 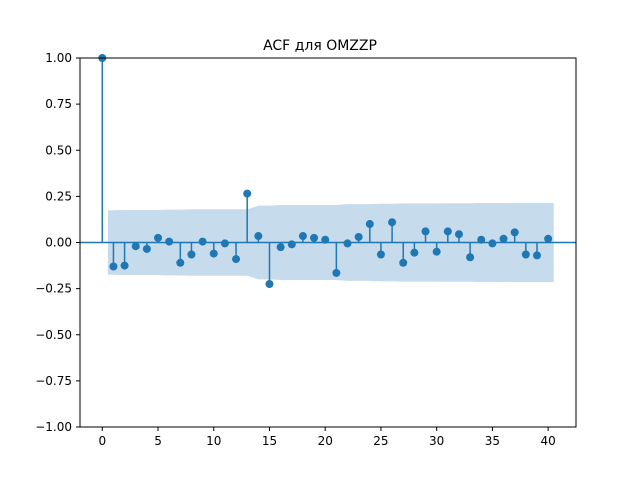 I want to click on y-tick-label: 0.25, so click(x=58, y=196).